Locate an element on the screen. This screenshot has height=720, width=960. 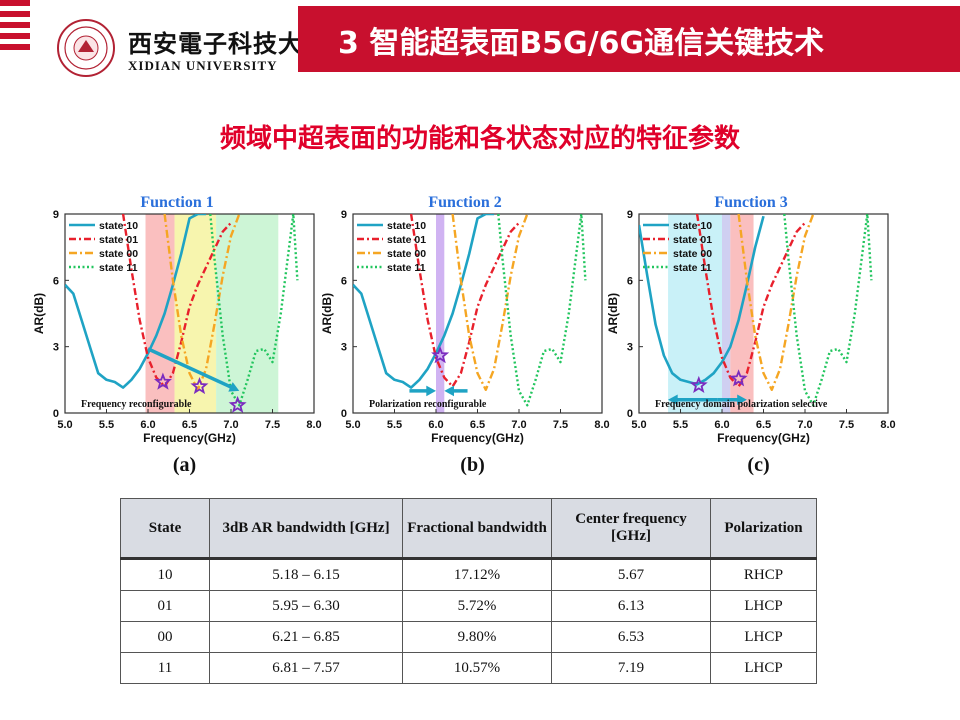
column-header-center-frequency: Center frequency [GHz] is located at coordinates (631, 528).